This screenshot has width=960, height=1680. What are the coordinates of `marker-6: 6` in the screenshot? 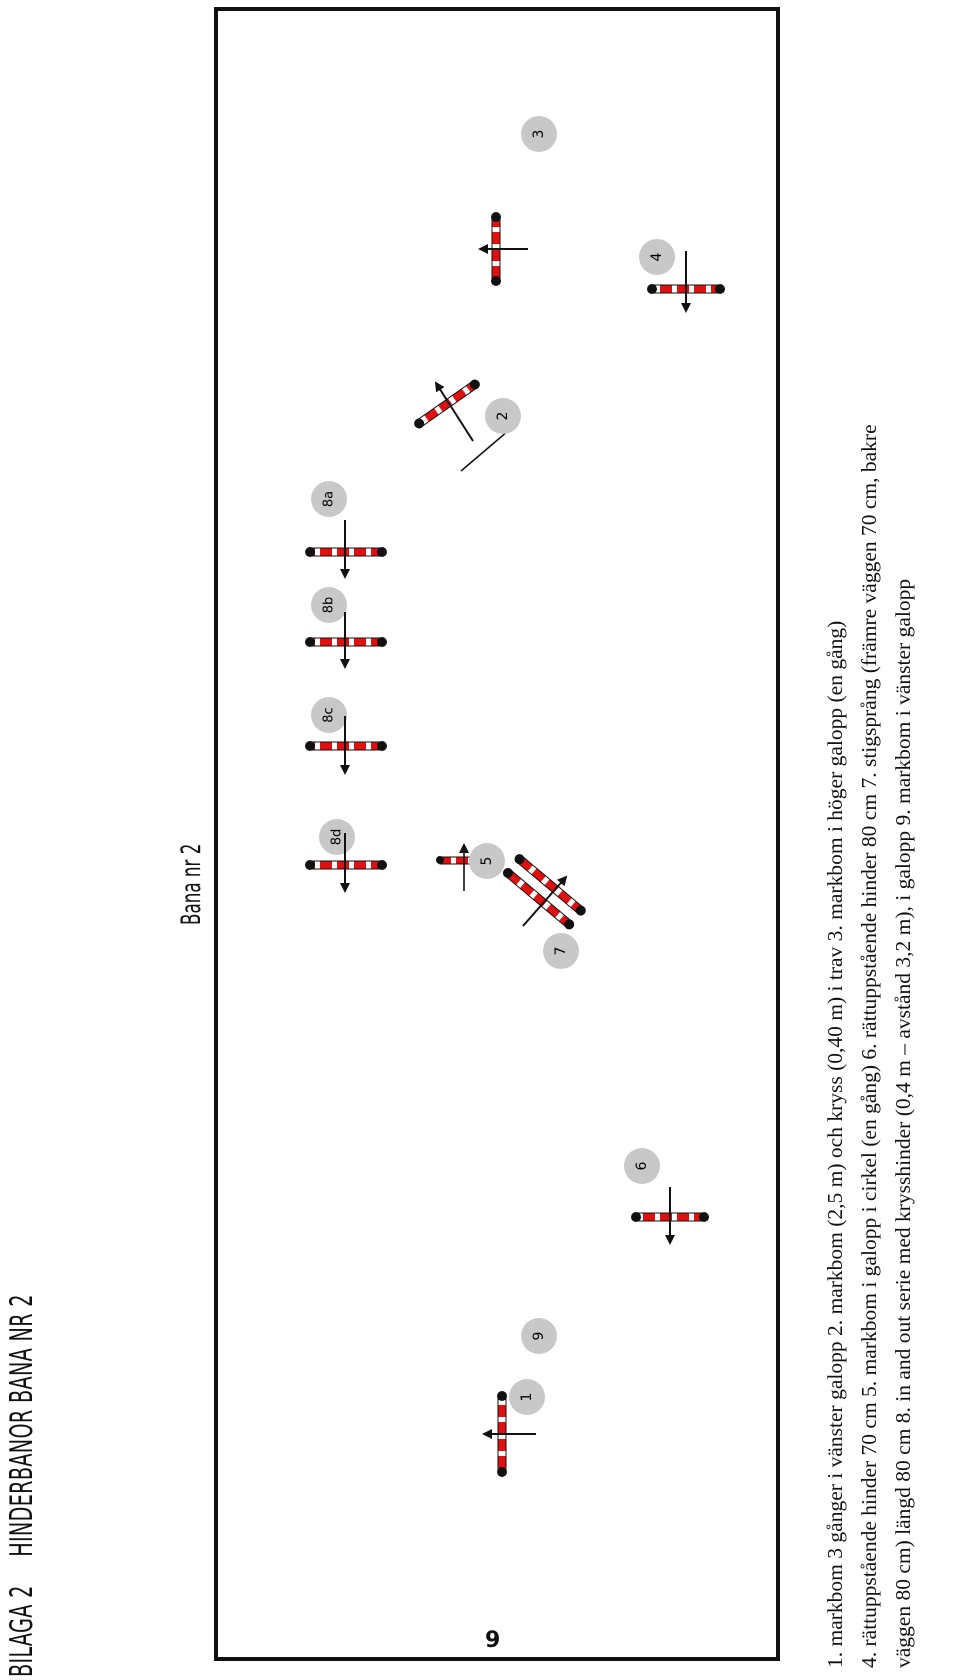 It's located at (642, 1166).